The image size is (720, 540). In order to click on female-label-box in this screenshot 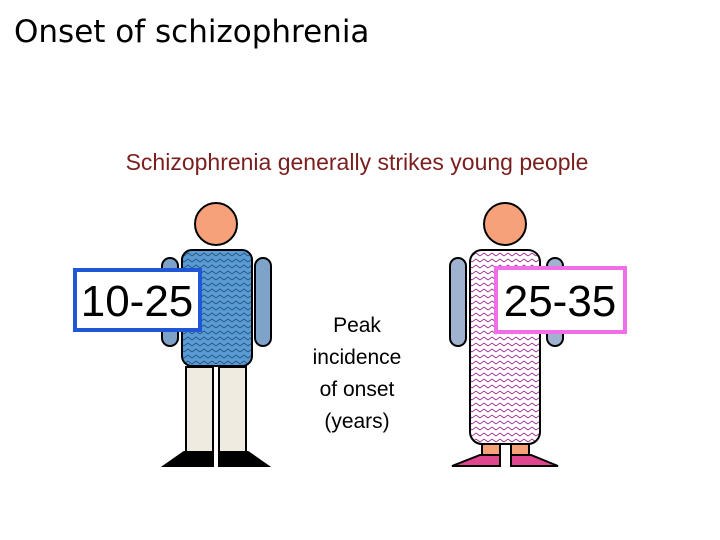, I will do `click(560, 300)`.